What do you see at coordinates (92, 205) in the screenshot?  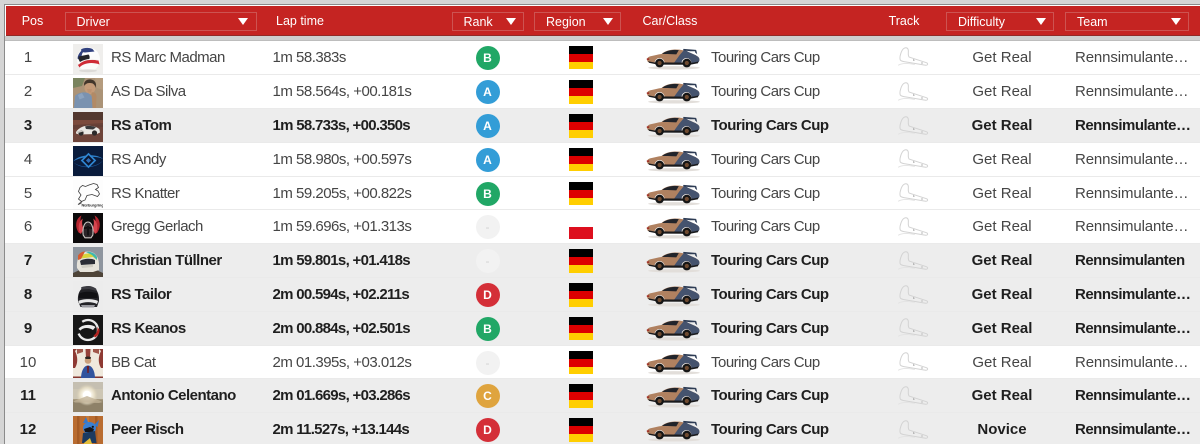 I see `svg-text: Nürburgring` at bounding box center [92, 205].